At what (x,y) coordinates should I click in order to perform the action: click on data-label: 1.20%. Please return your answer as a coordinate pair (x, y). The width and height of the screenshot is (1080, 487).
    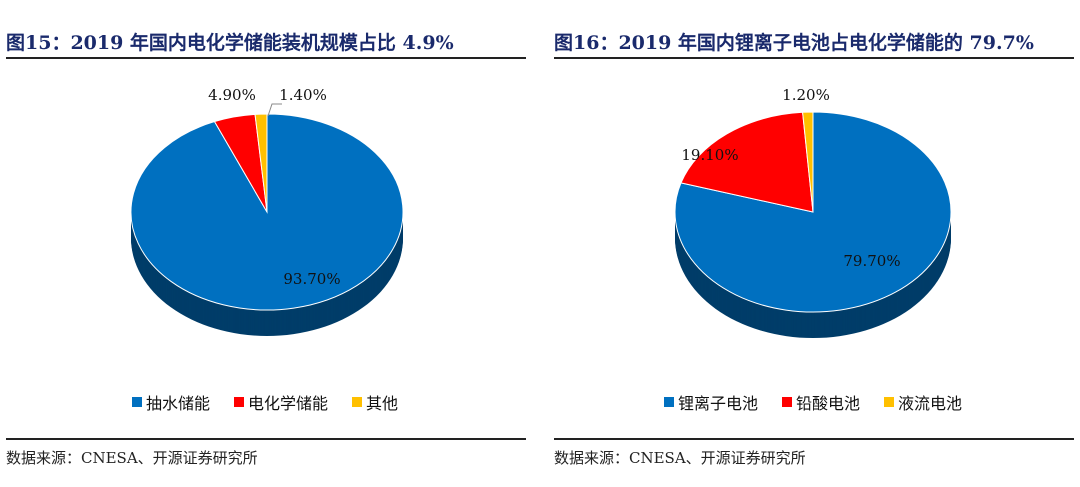
    Looking at the image, I should click on (806, 95).